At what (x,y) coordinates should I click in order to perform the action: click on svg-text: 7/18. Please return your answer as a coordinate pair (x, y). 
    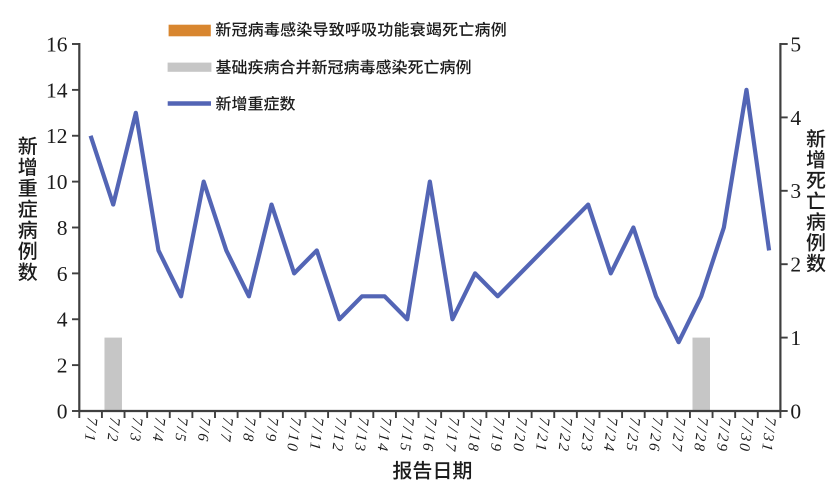
    Looking at the image, I should click on (474, 435).